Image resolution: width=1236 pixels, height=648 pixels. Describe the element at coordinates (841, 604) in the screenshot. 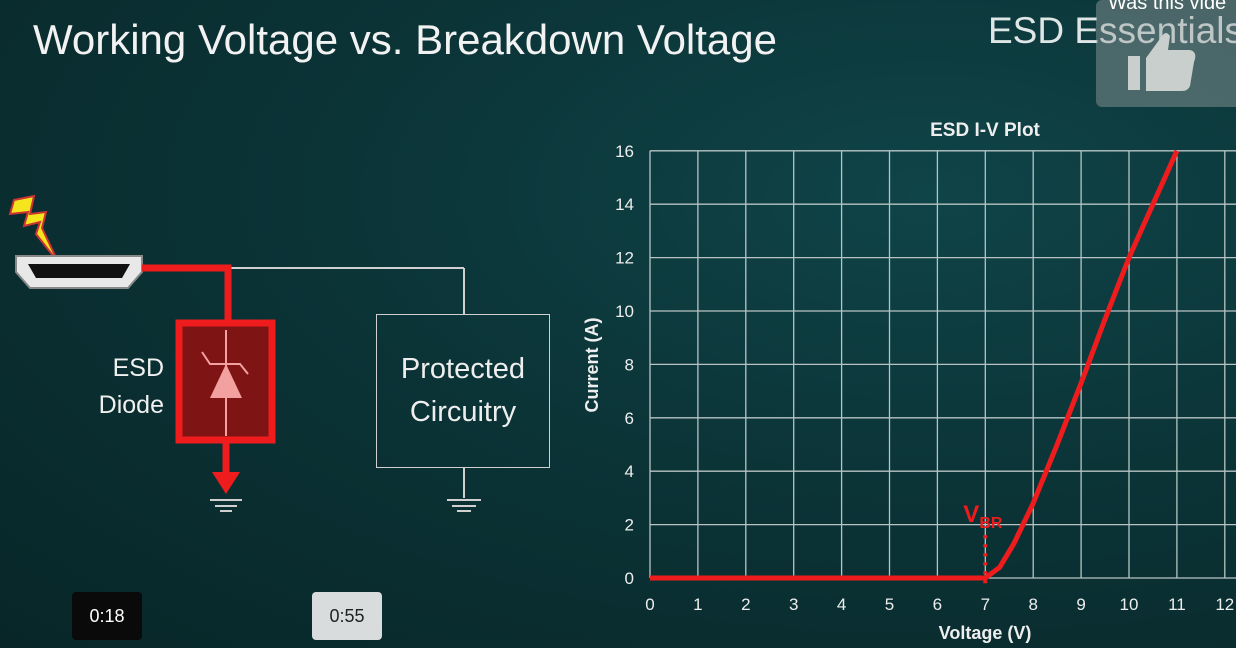

I see `x-tick-label: 4` at that location.